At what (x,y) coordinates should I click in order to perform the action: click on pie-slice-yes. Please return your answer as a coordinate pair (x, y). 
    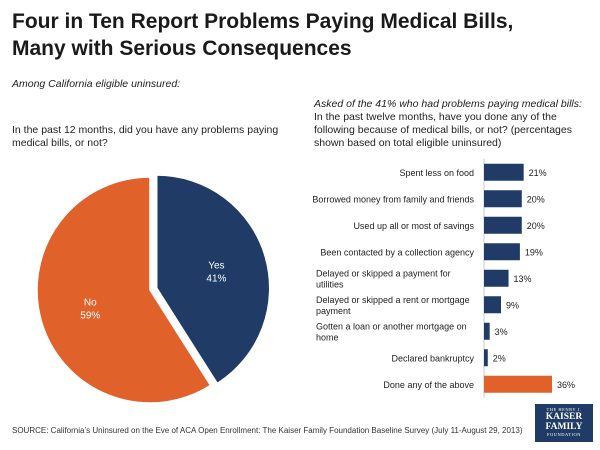
    Looking at the image, I should click on (213, 279).